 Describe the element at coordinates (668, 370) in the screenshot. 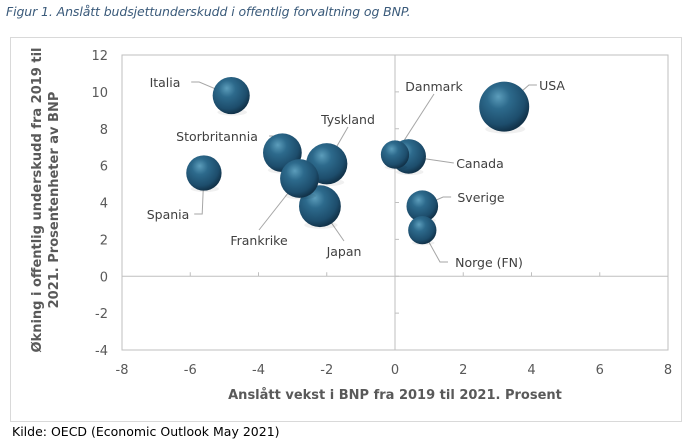

I see `x-tick-label: 8` at that location.